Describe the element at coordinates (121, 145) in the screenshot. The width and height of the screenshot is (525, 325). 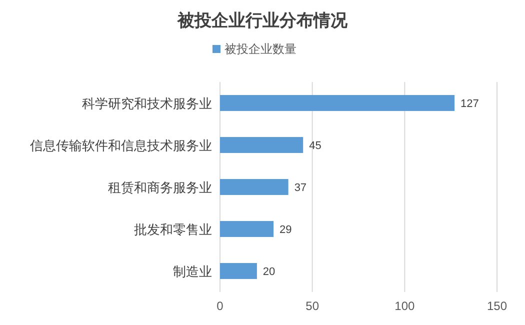
I see `y-tick-label: 信息传输软件和信息技术服务业` at that location.